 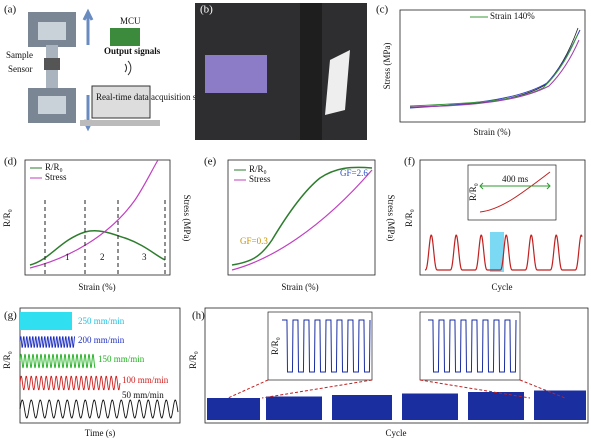 I want to click on highlight, so click(x=497, y=252).